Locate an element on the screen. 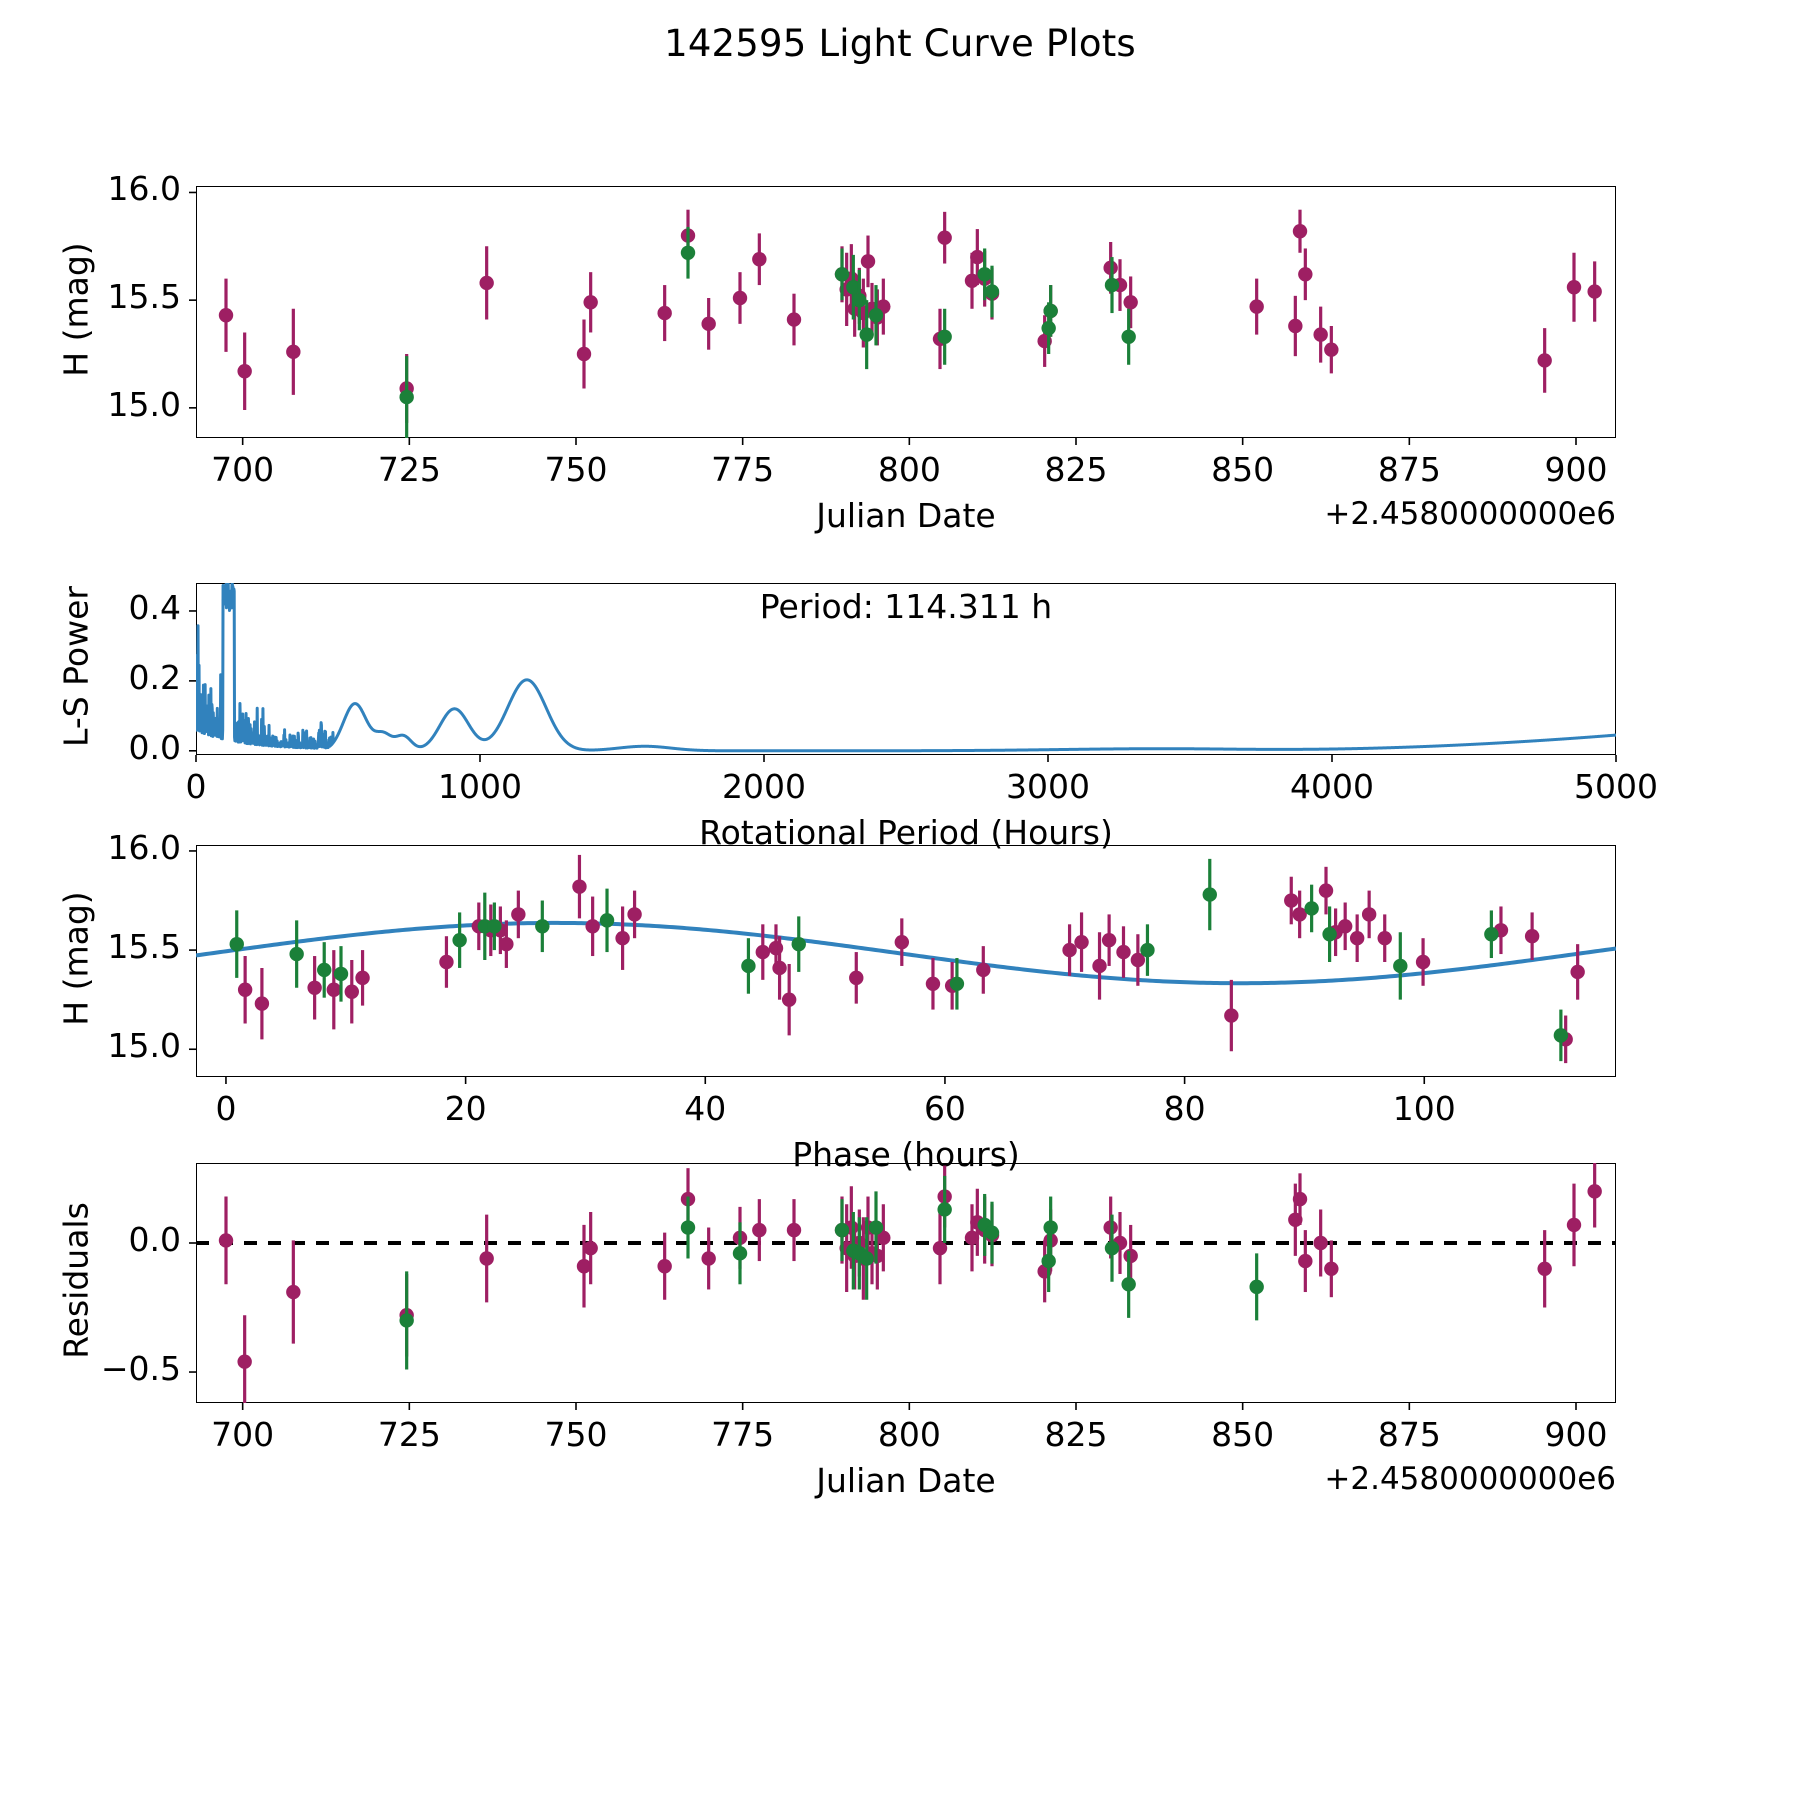 Image resolution: width=1800 pixels, height=1800 pixels. xtick-residuals-4: 800 is located at coordinates (909, 1434).